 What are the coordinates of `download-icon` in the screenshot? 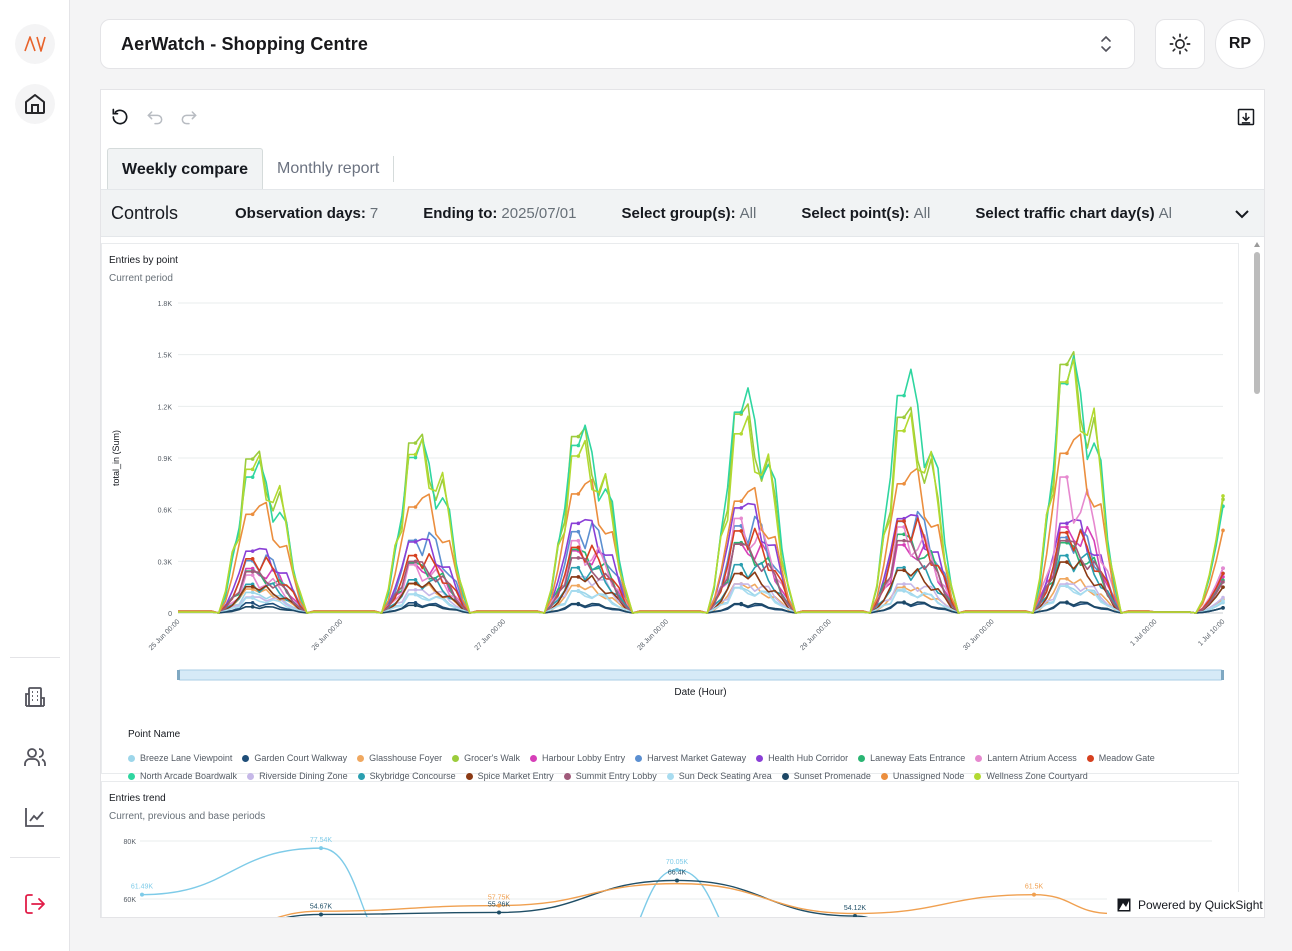 It's located at (1246, 117).